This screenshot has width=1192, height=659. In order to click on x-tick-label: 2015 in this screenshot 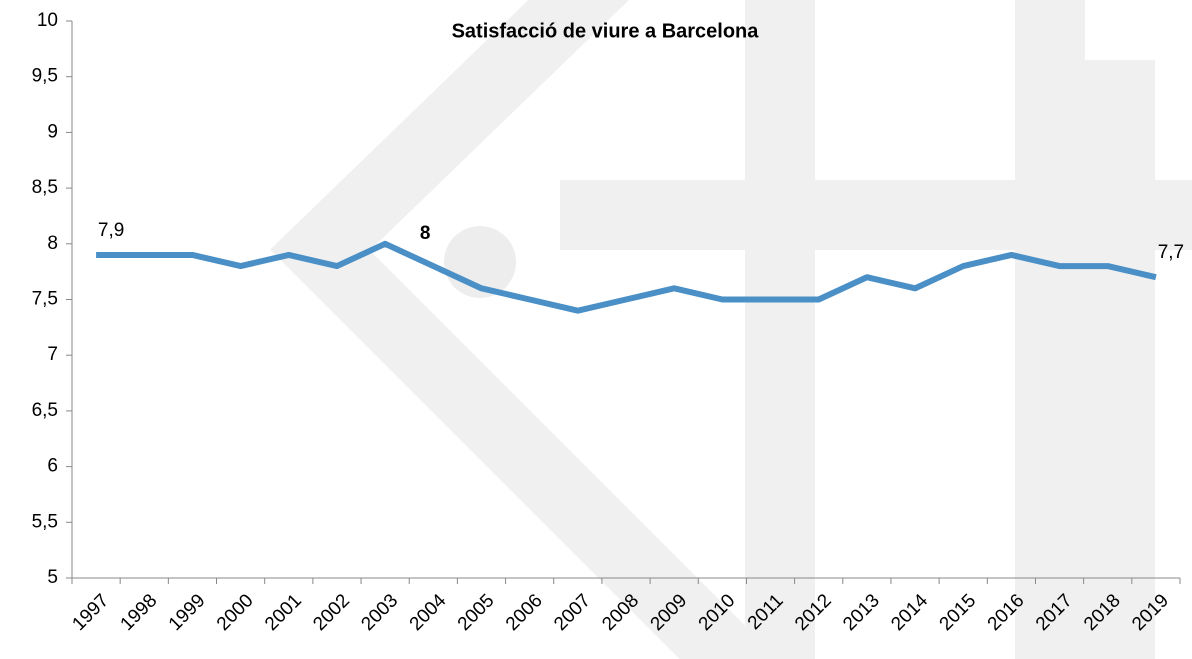, I will do `click(958, 612)`.